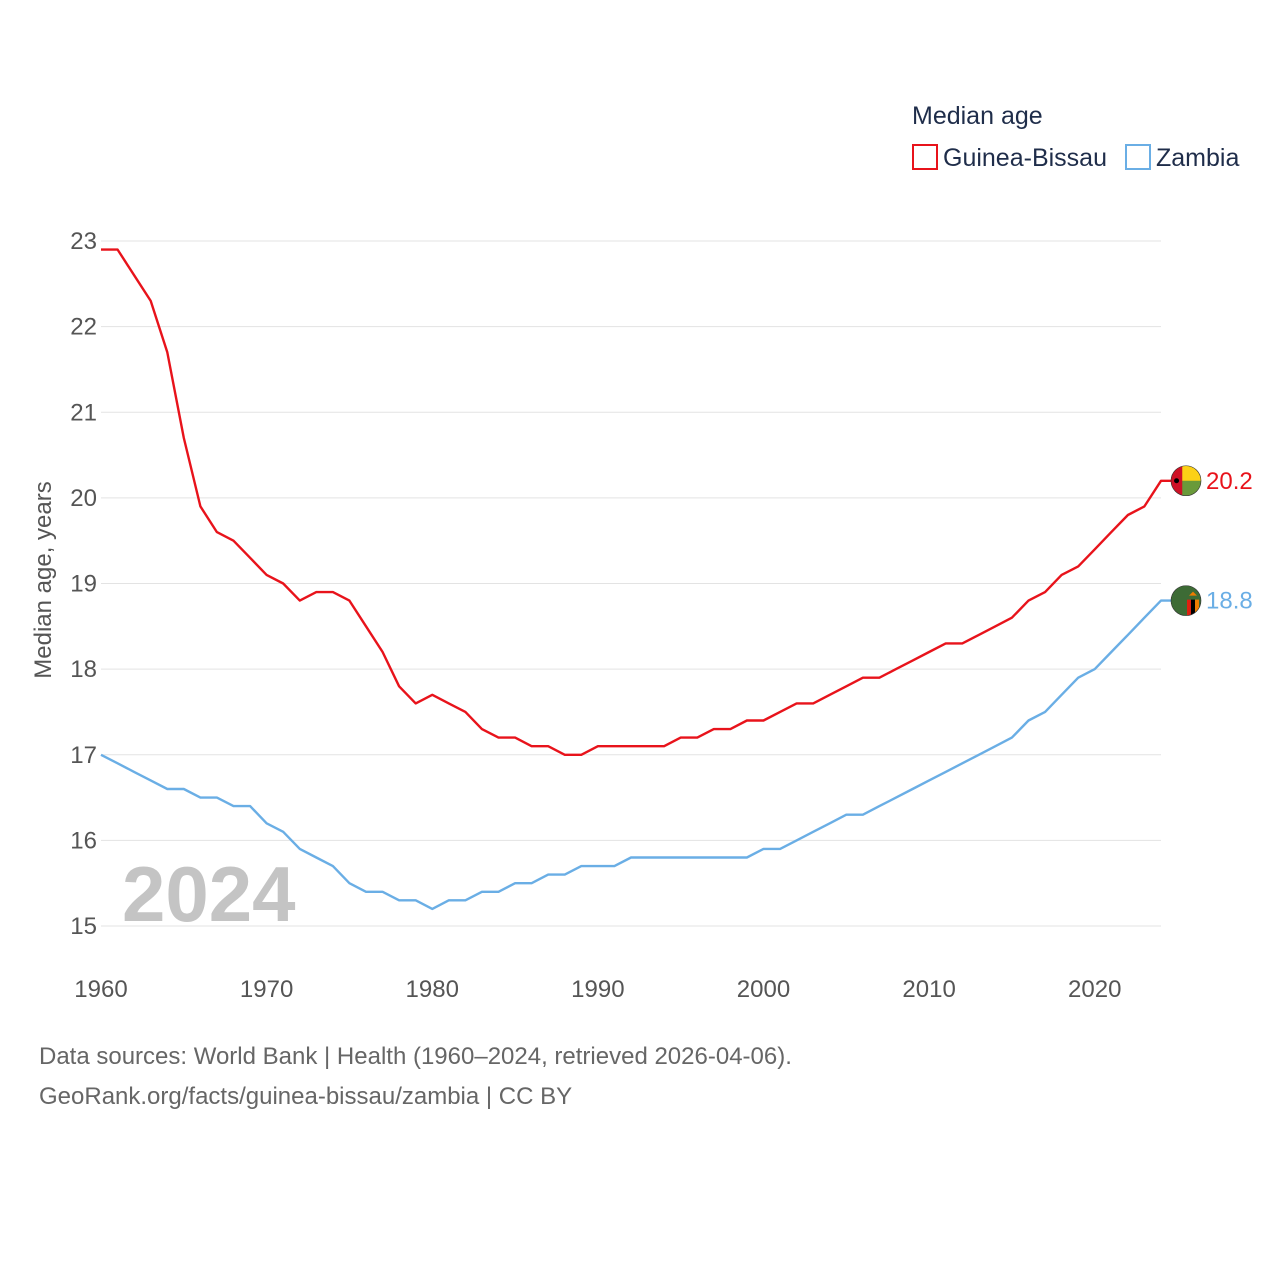 This screenshot has height=1280, width=1280. Describe the element at coordinates (977, 116) in the screenshot. I see `legend-title: Median age` at that location.